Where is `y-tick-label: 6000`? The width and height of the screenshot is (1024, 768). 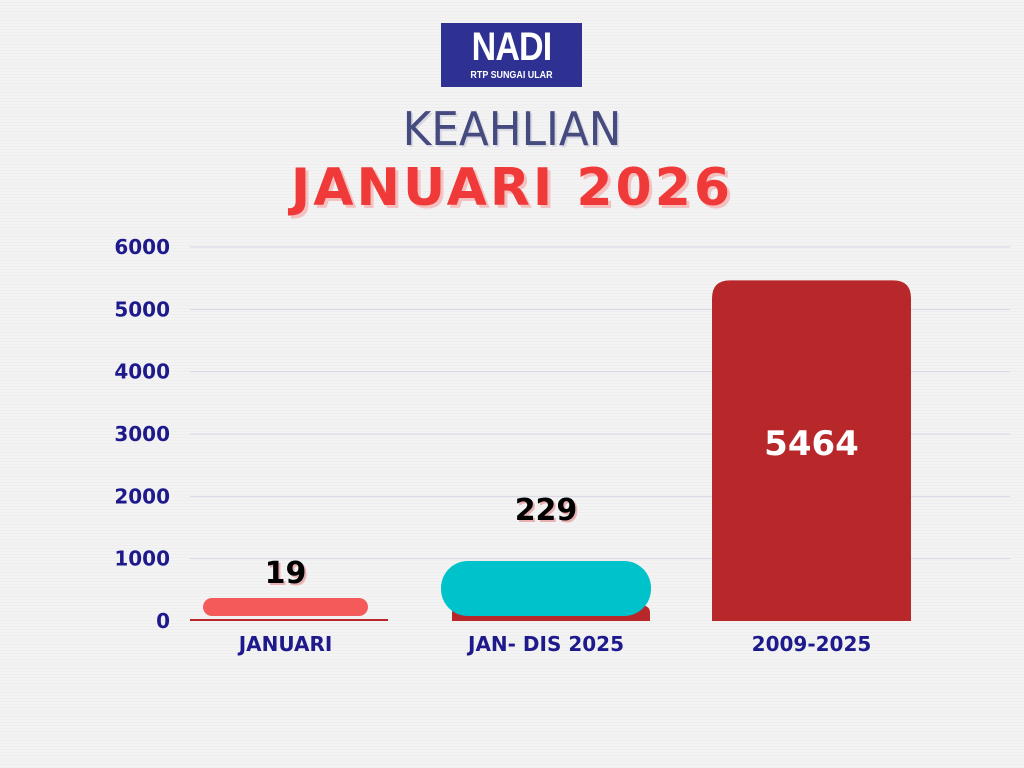 y-tick-label: 6000 is located at coordinates (142, 247).